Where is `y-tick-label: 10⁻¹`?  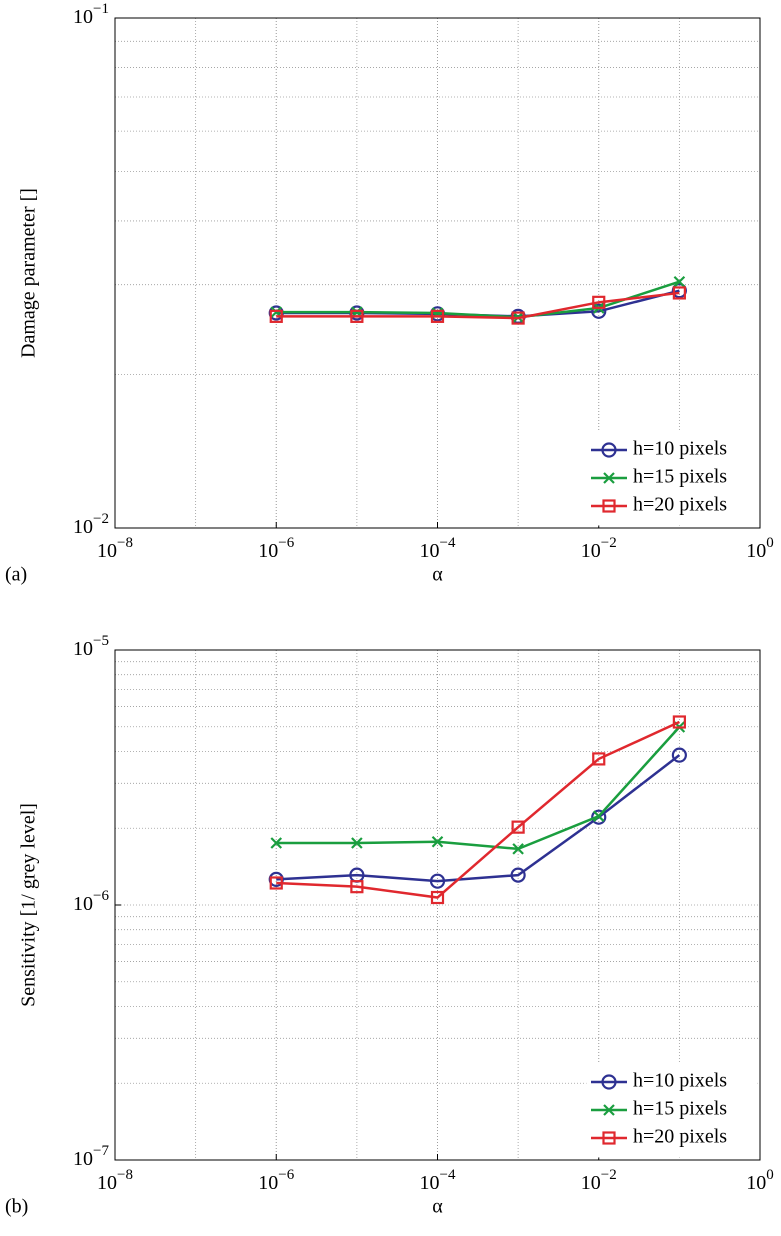
y-tick-label: 10⁻¹ is located at coordinates (91, 14).